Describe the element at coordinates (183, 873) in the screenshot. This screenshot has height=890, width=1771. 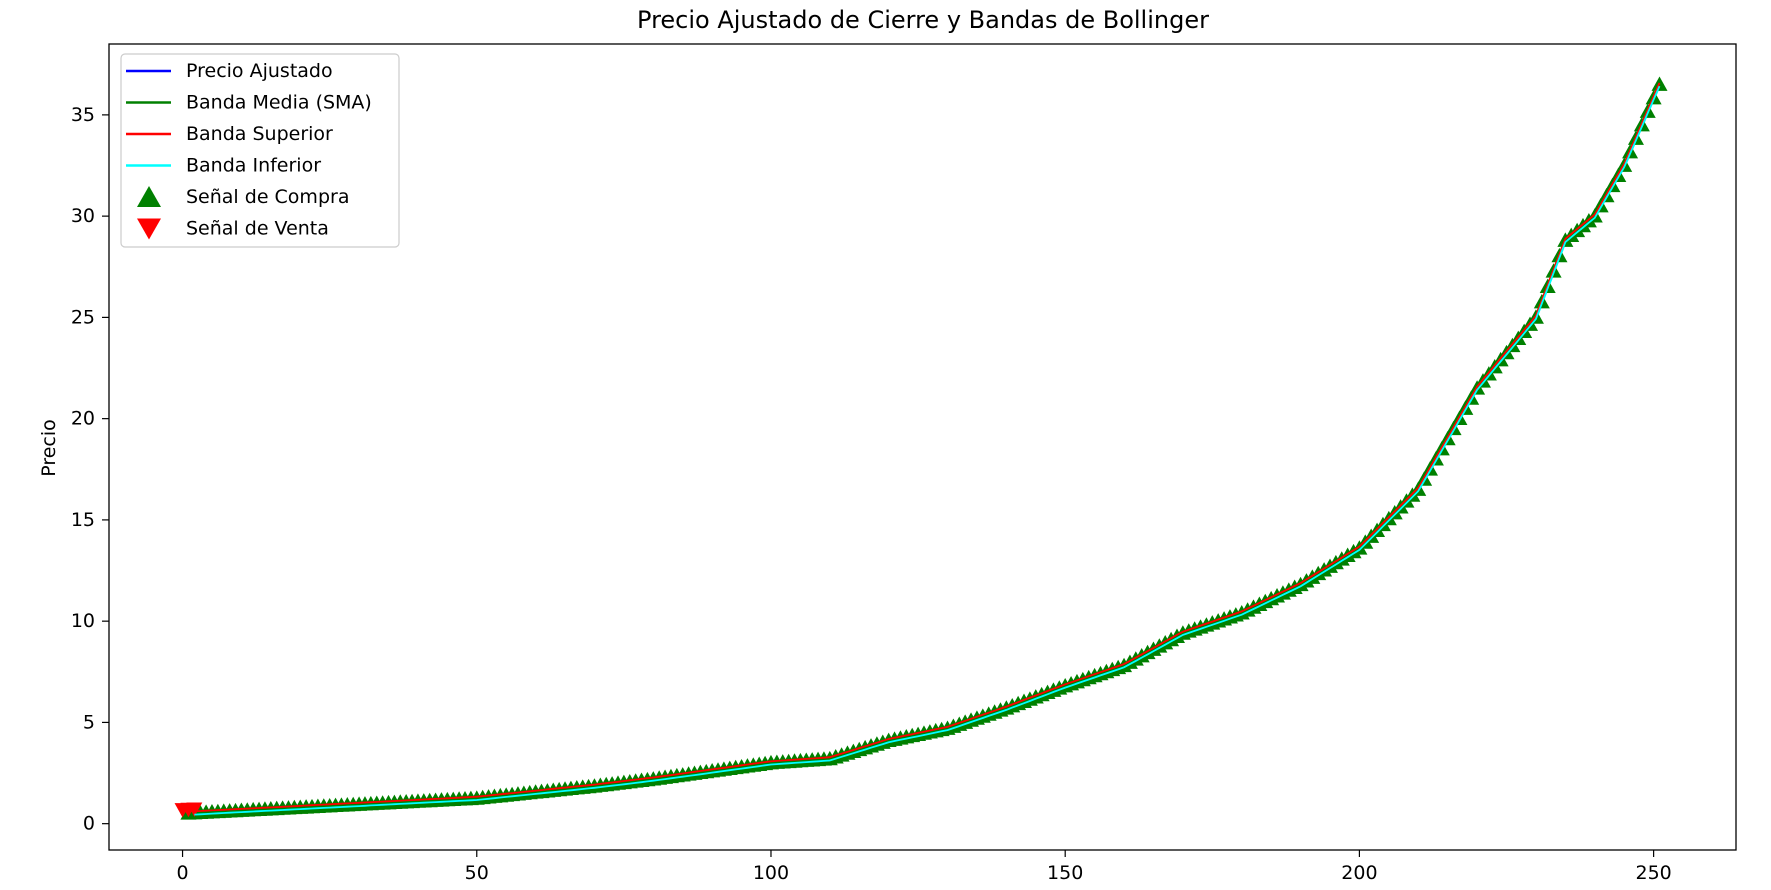
I see `x-tick-label: 0` at that location.